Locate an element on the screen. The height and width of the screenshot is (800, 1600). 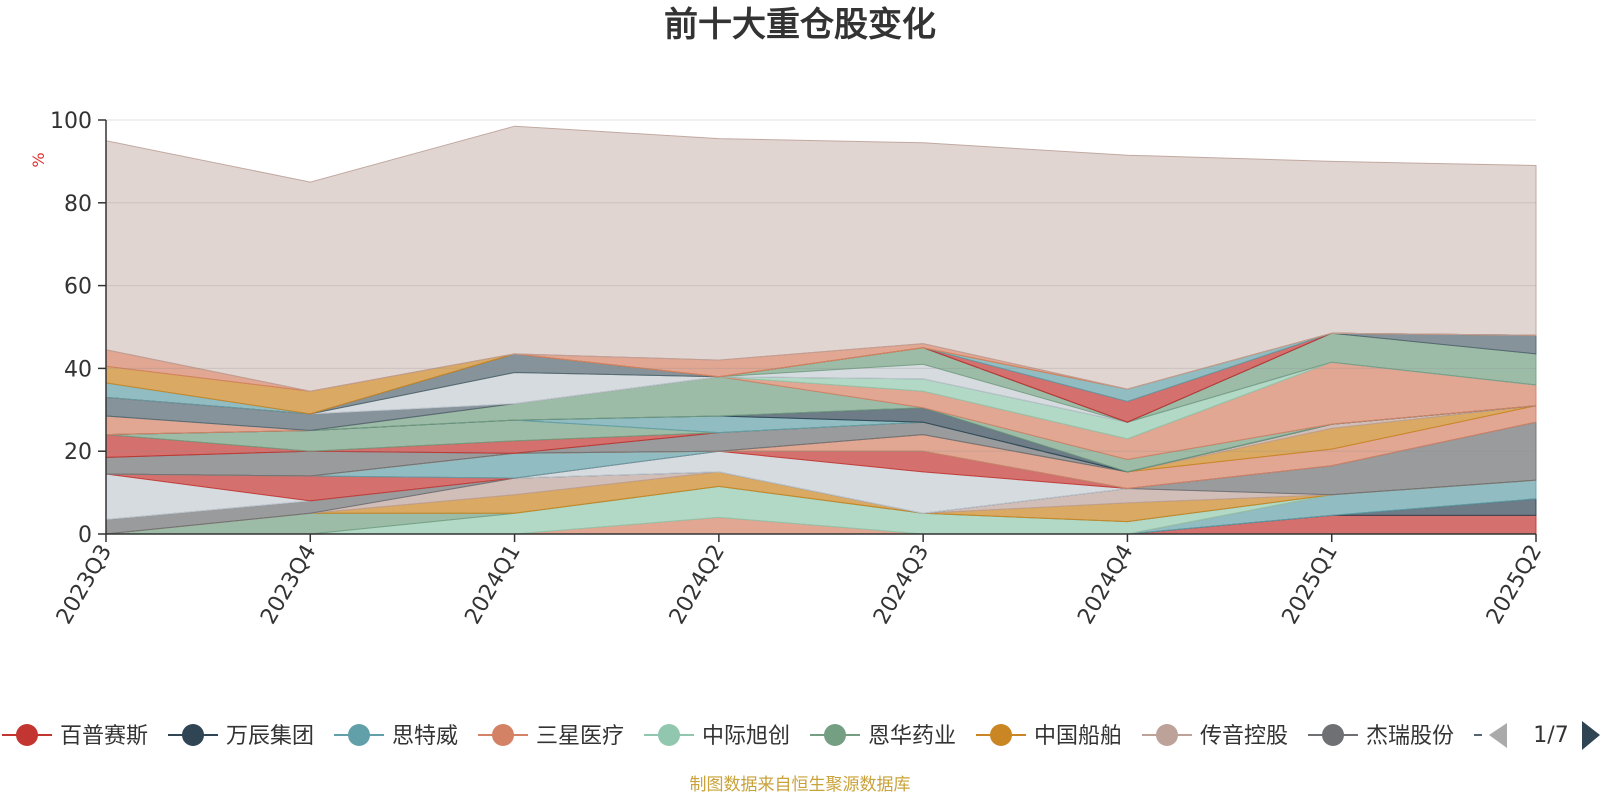
footer-source: 制图数据来自恒生聚源数据库 is located at coordinates (800, 785).